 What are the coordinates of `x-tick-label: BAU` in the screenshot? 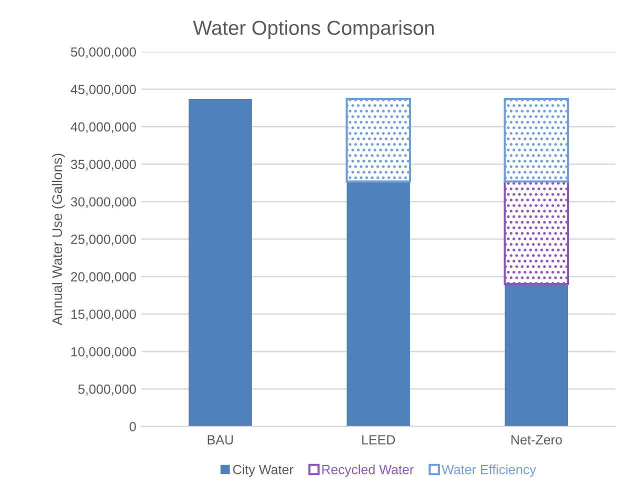 It's located at (220, 439).